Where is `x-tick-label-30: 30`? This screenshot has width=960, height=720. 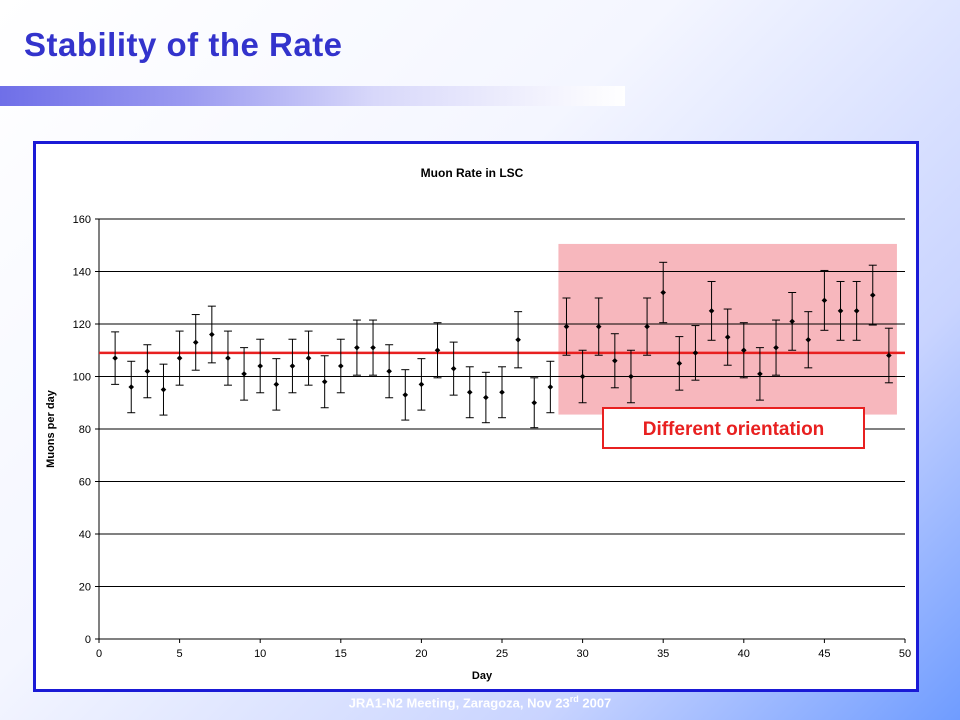
x-tick-label-30: 30 is located at coordinates (582, 654).